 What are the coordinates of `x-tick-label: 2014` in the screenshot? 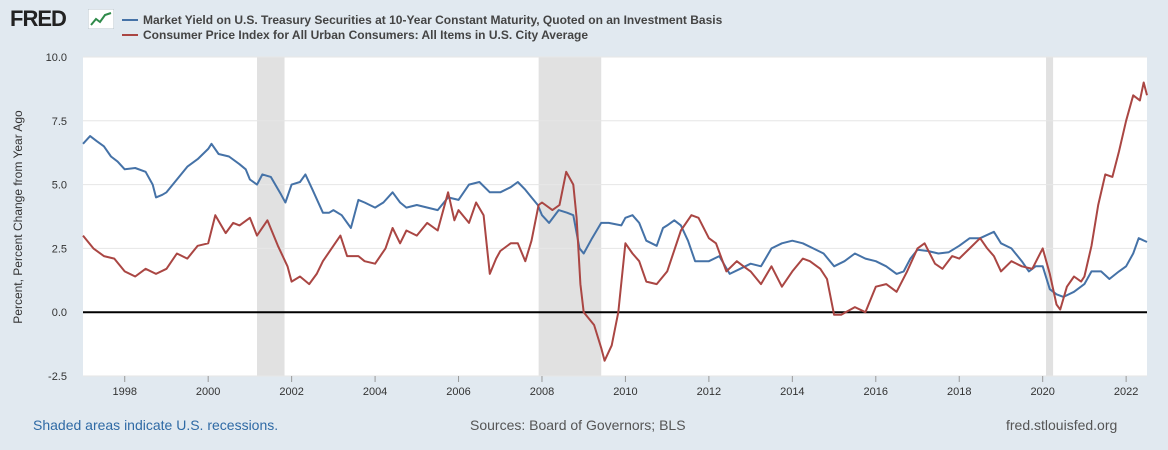 It's located at (792, 392).